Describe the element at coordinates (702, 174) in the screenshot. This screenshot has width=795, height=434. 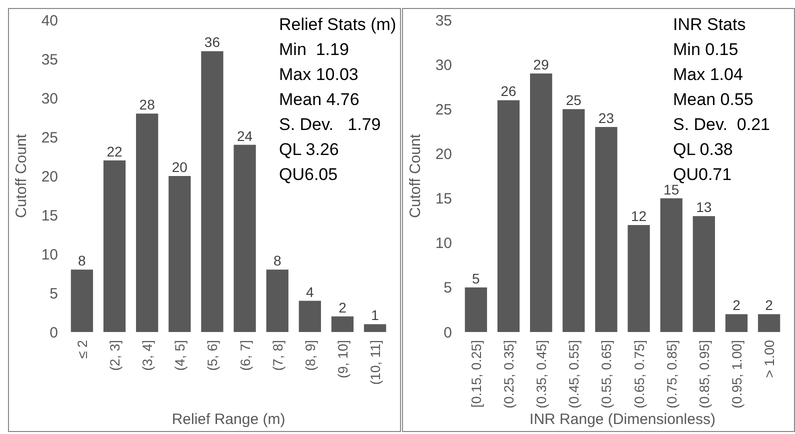
I see `annotation: QU0.71` at that location.